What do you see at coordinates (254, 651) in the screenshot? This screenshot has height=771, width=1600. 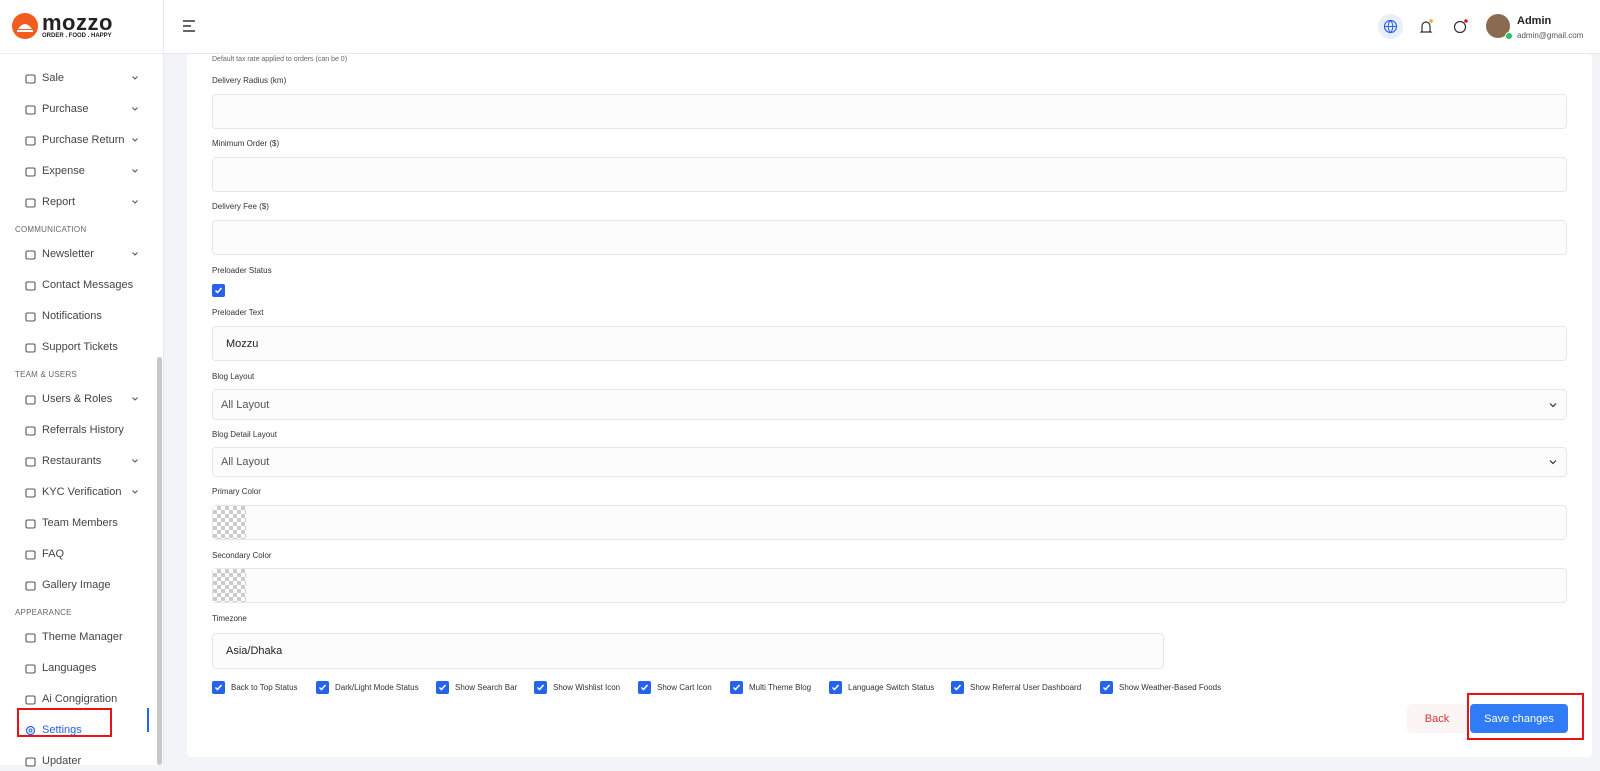 I see `field-value: Asia/Dhaka` at bounding box center [254, 651].